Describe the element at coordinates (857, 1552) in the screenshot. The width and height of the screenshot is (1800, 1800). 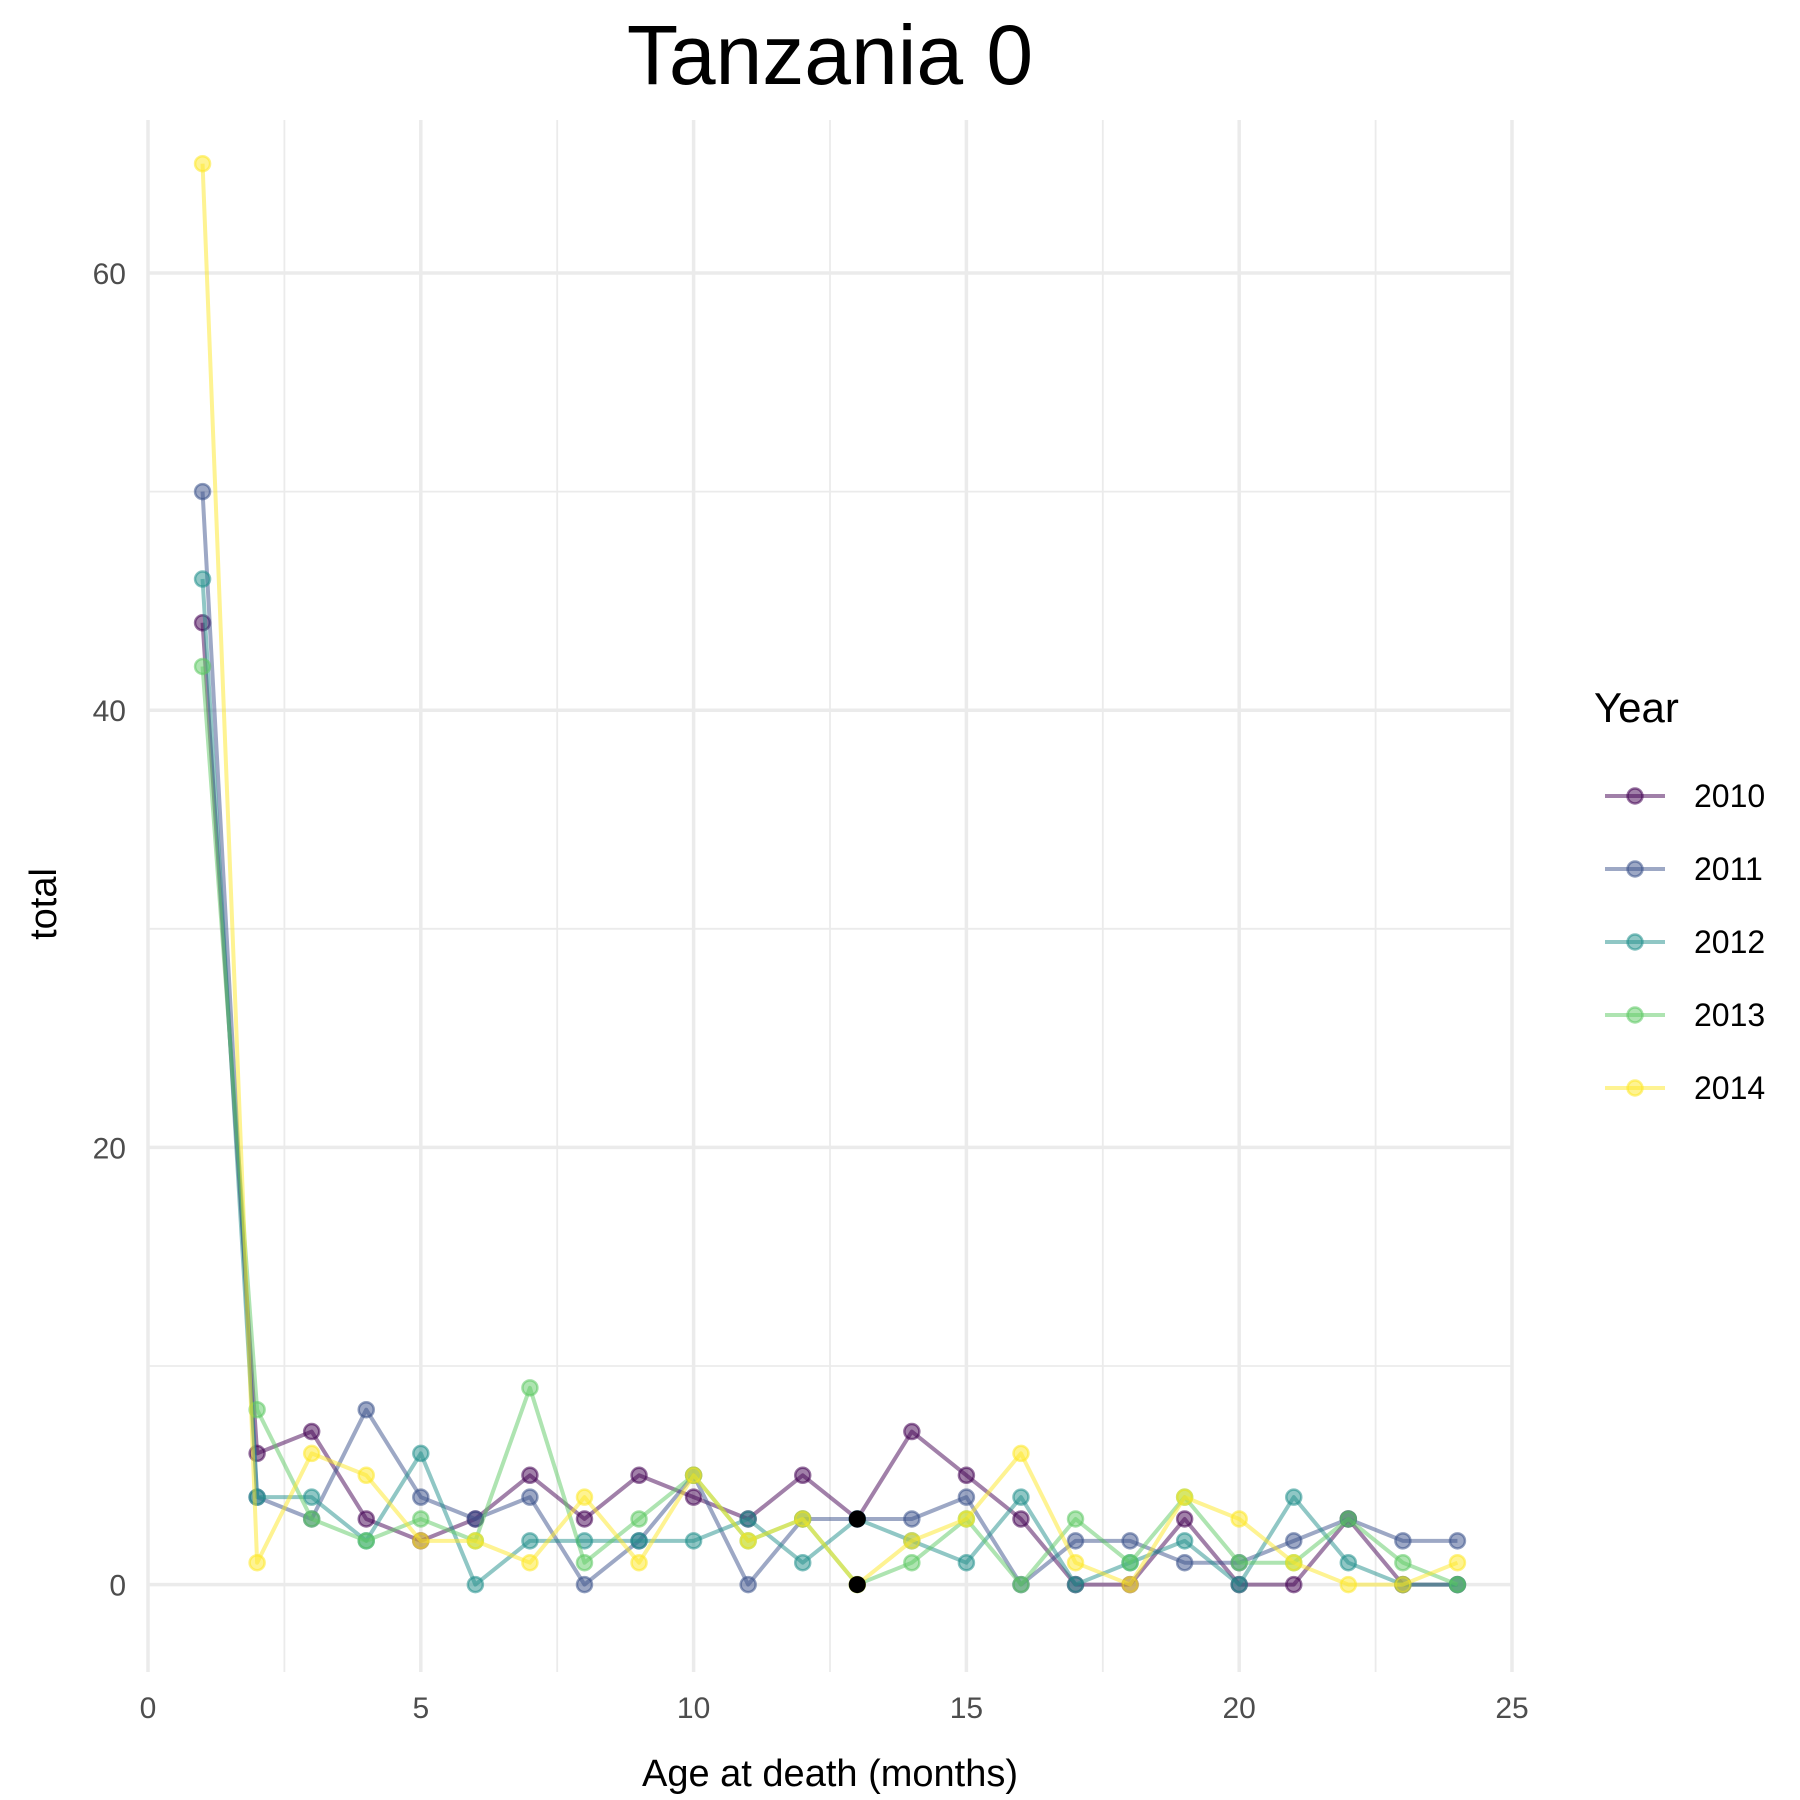
I see `highlight-points` at that location.